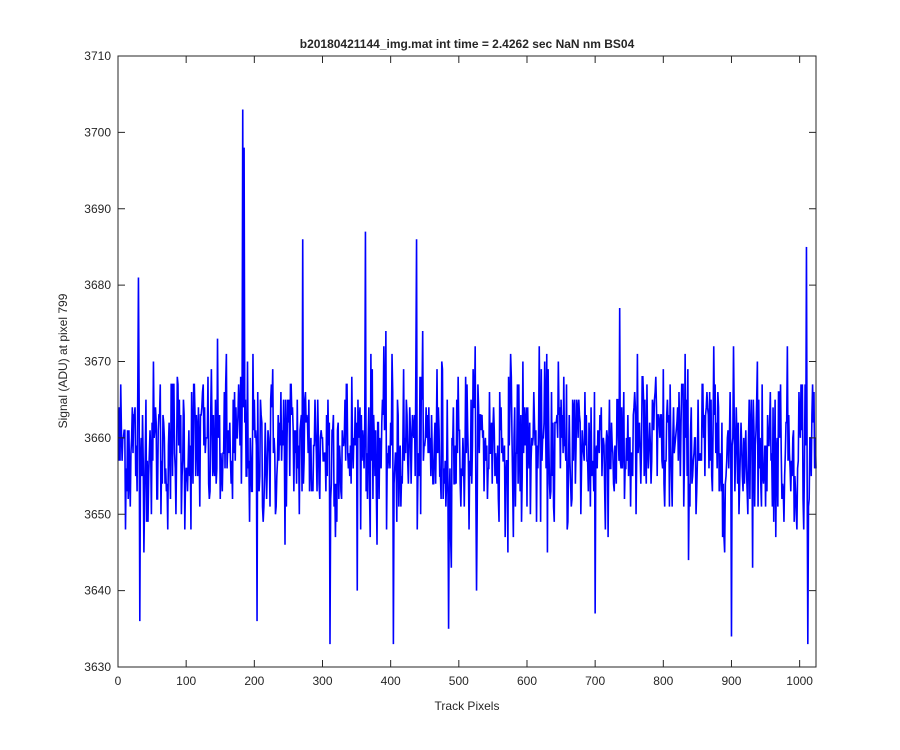 Image resolution: width=900 pixels, height=750 pixels. What do you see at coordinates (254, 681) in the screenshot?
I see `x-tick-label: 200` at bounding box center [254, 681].